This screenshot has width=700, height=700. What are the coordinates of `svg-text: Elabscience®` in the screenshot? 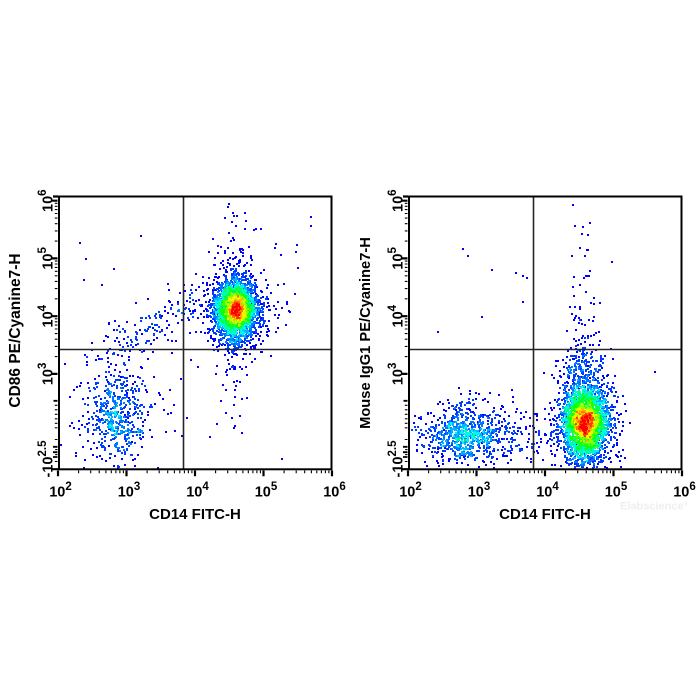 It's located at (654, 506).